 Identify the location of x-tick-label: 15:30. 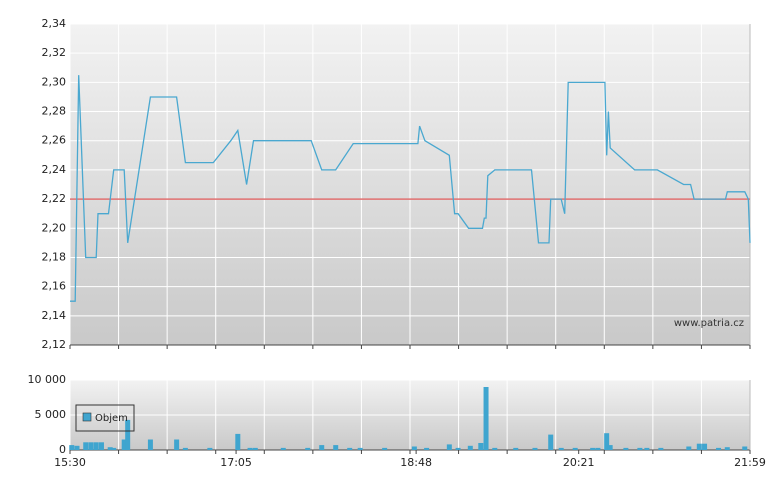
(70, 462).